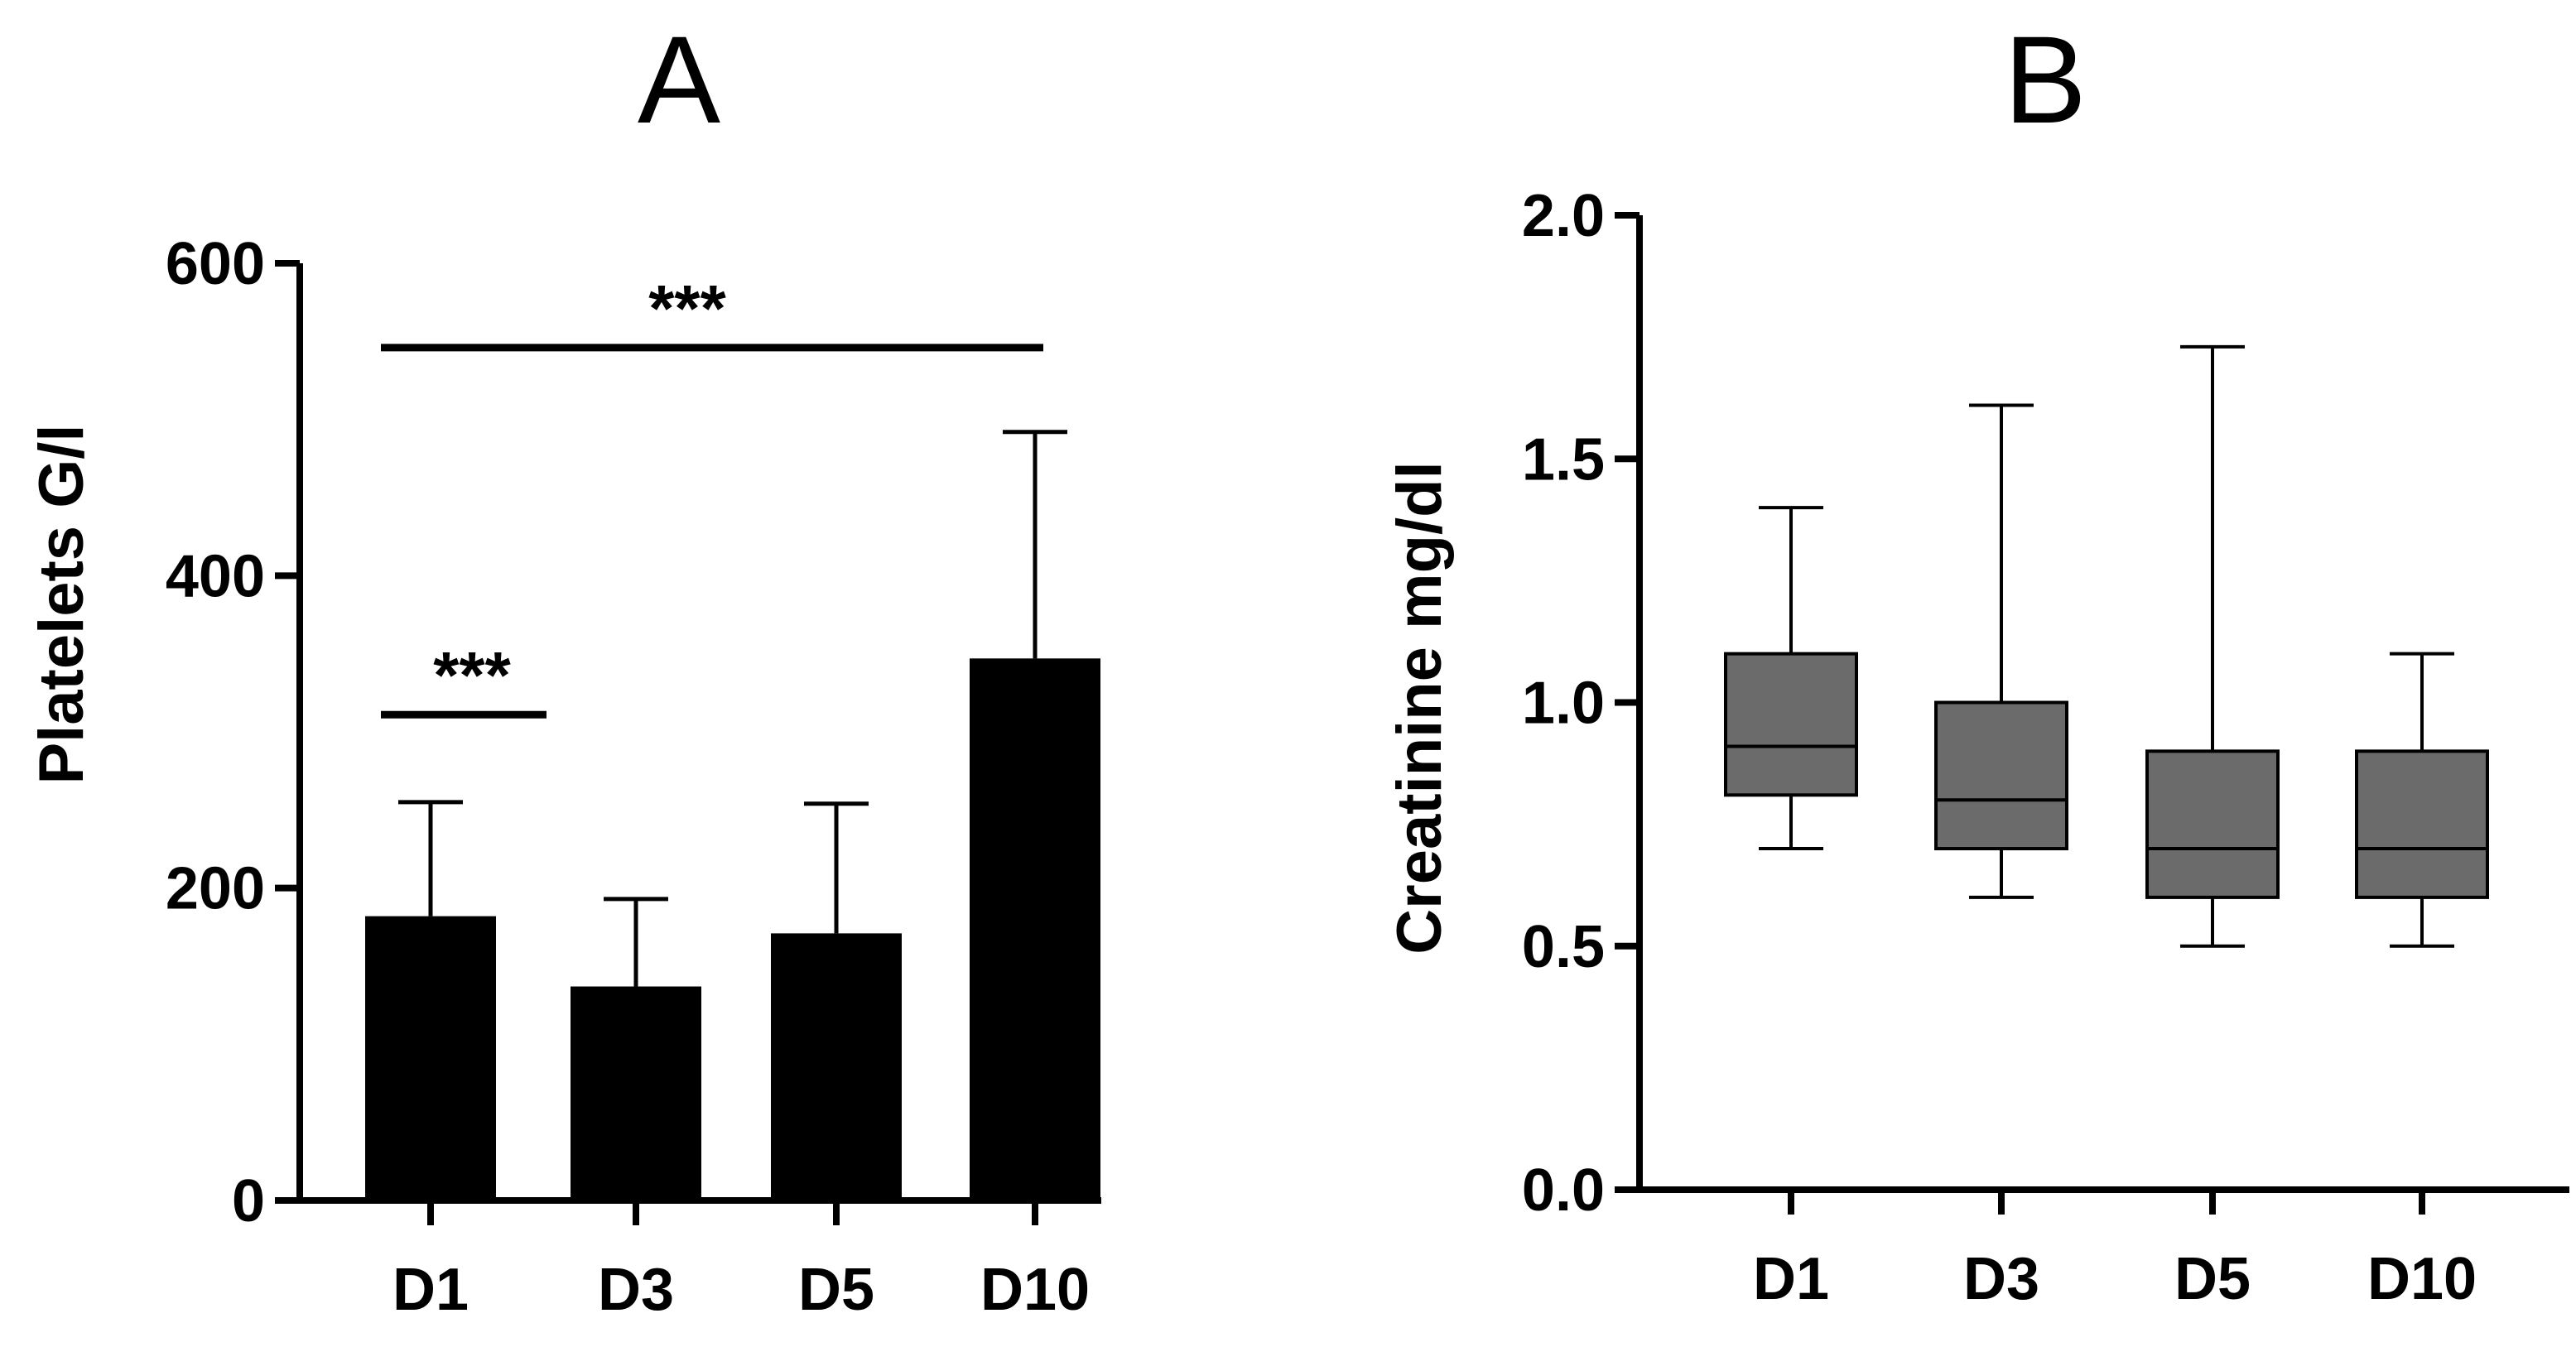  What do you see at coordinates (248, 1201) in the screenshot?
I see `panel-a-y-tick-label: 0` at bounding box center [248, 1201].